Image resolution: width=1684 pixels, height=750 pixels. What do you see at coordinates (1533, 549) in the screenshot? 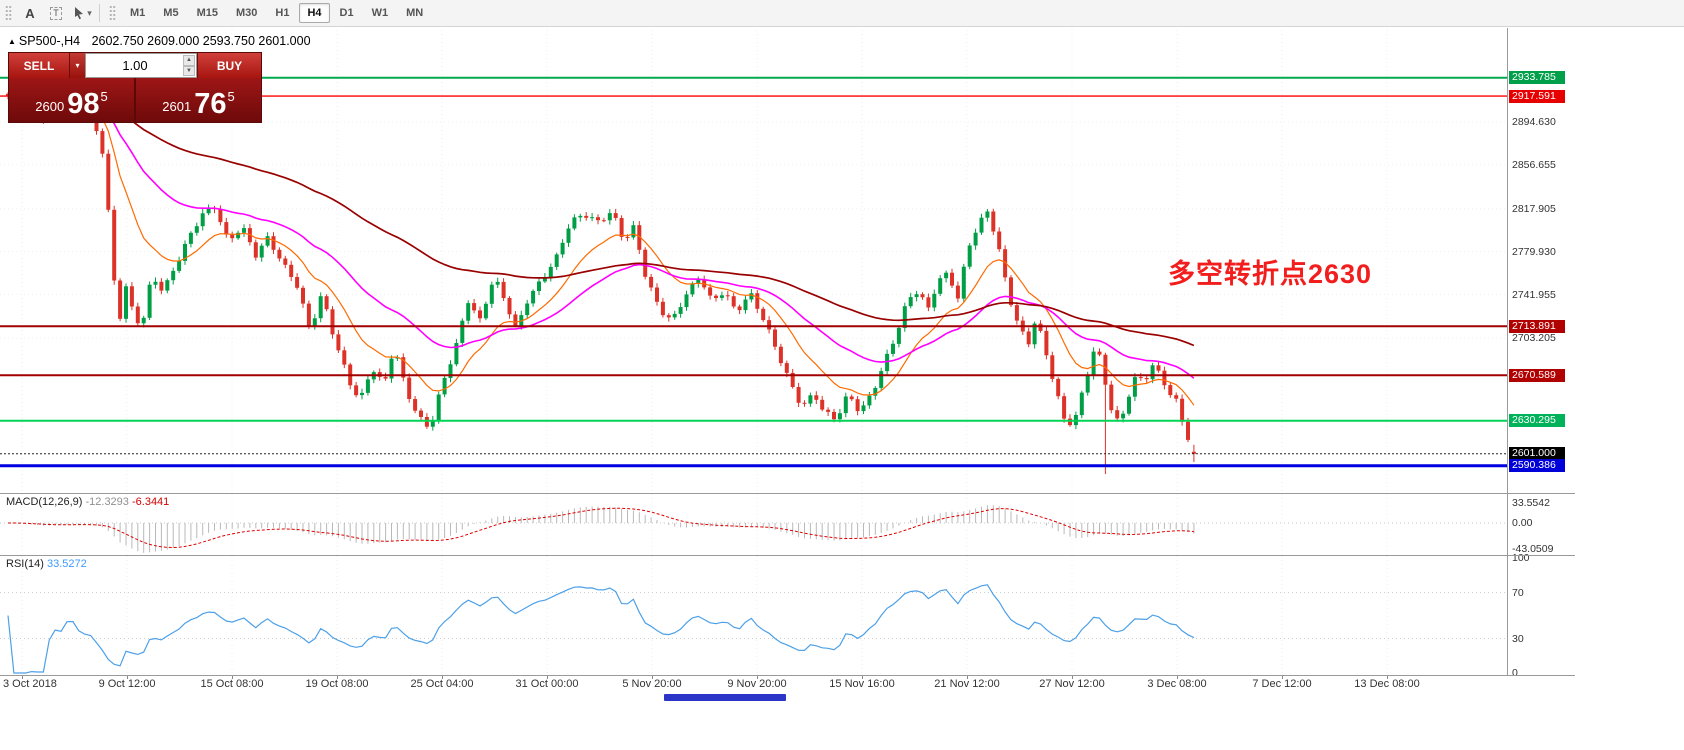
I see `macd-axis-tick: -43.0509` at bounding box center [1533, 549].